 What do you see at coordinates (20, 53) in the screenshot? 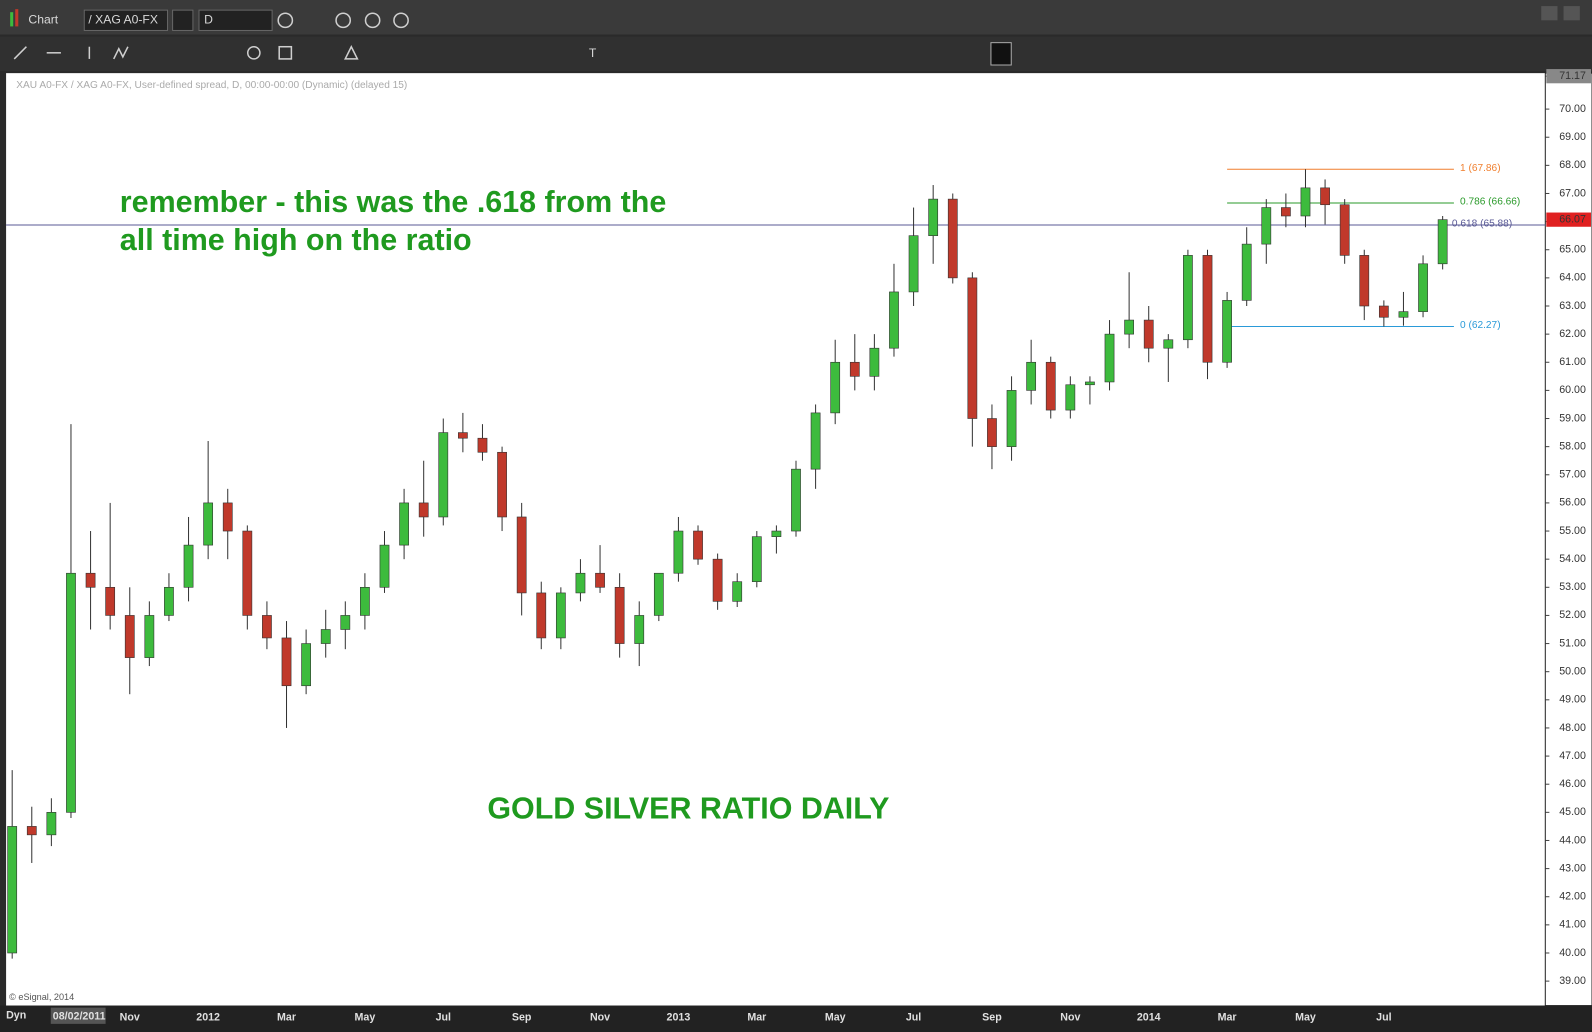
I see `tool-line` at bounding box center [20, 53].